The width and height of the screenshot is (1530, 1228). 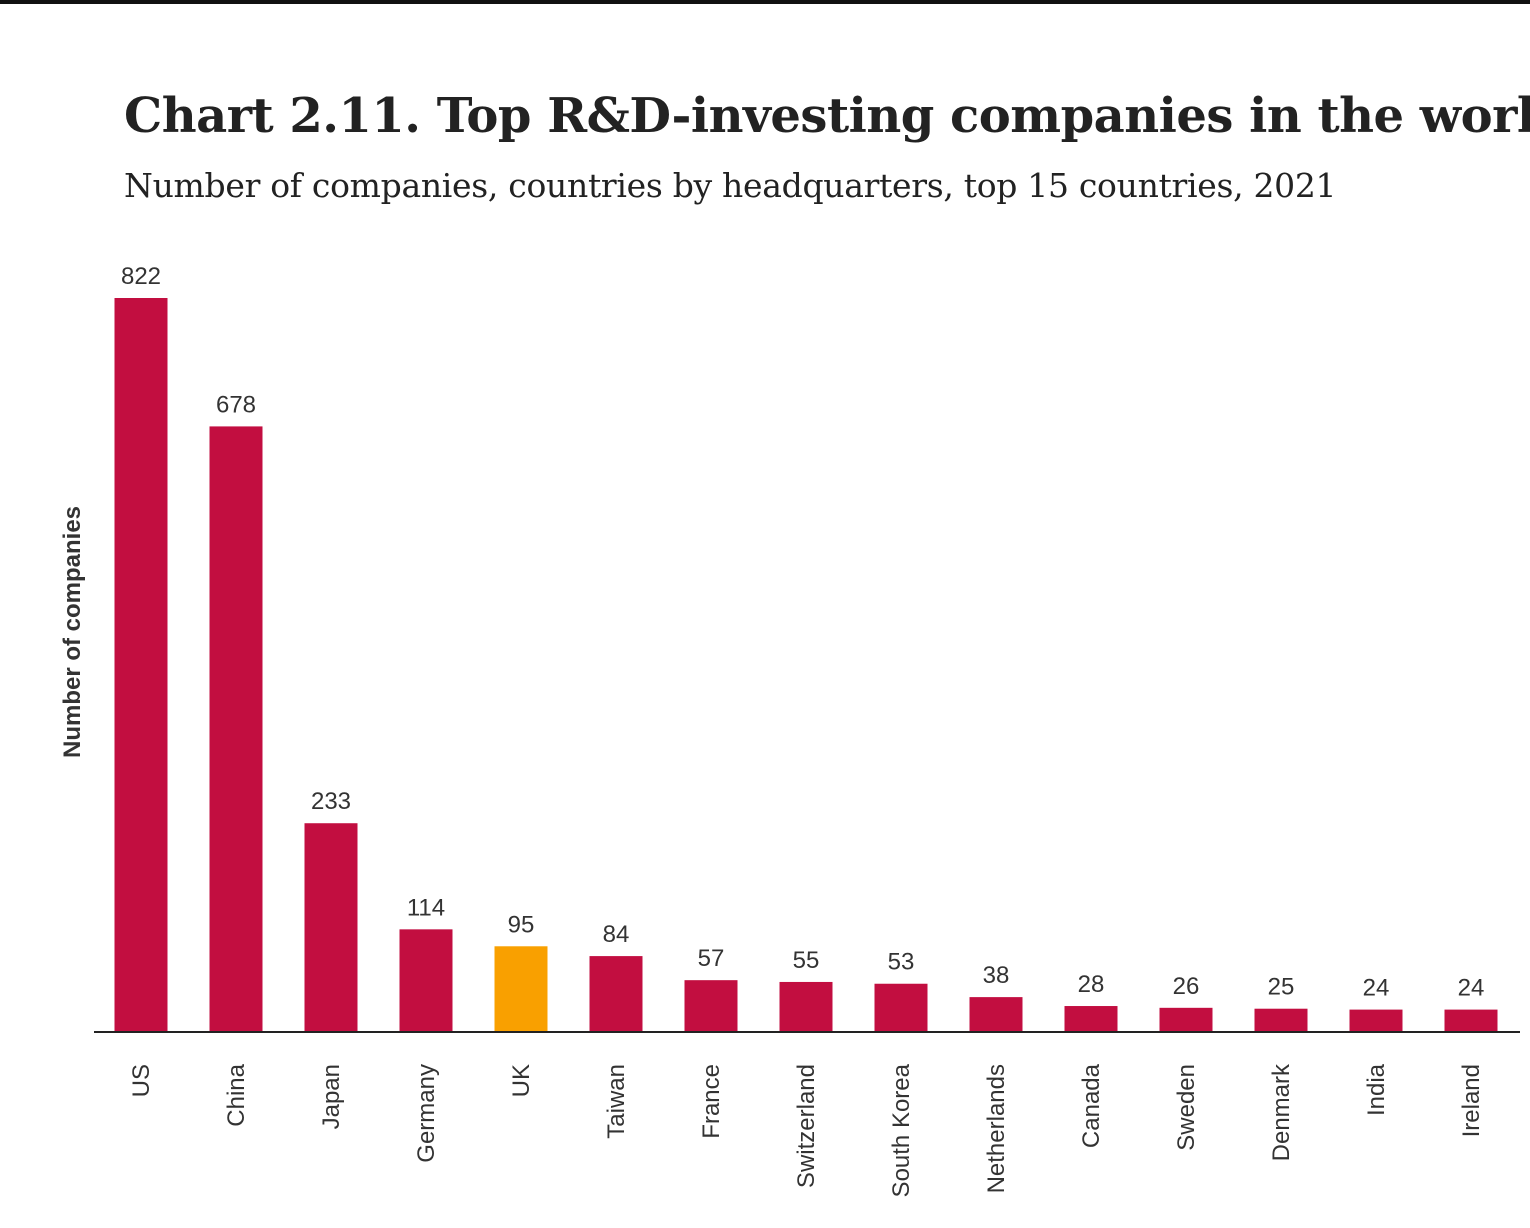 What do you see at coordinates (711, 1101) in the screenshot?
I see `x-tick-france: France` at bounding box center [711, 1101].